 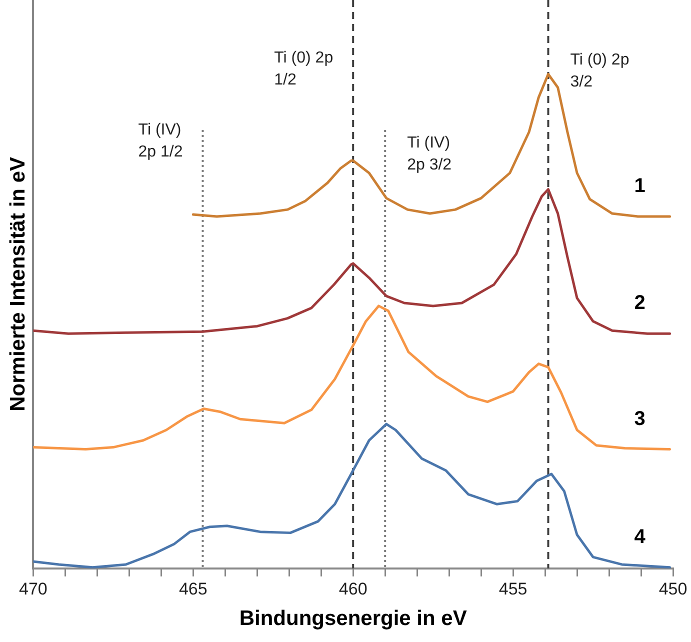 I want to click on x-tick-label: 455, so click(x=513, y=588).